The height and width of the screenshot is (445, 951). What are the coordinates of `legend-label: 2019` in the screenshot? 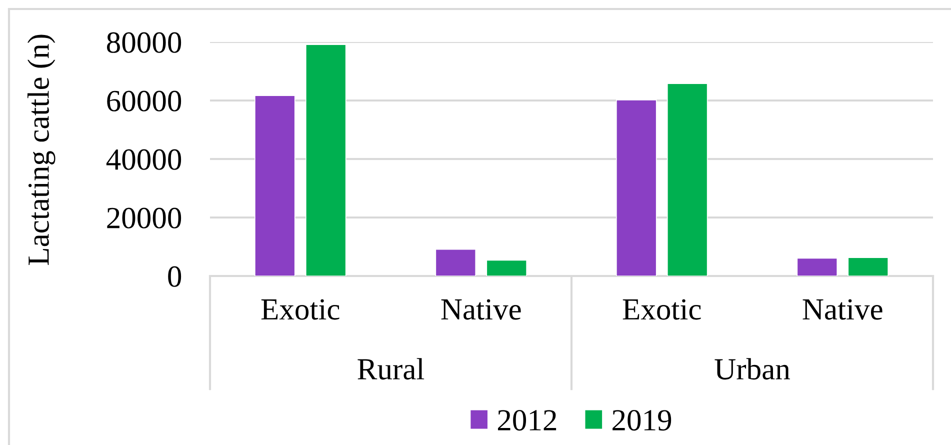 It's located at (642, 420).